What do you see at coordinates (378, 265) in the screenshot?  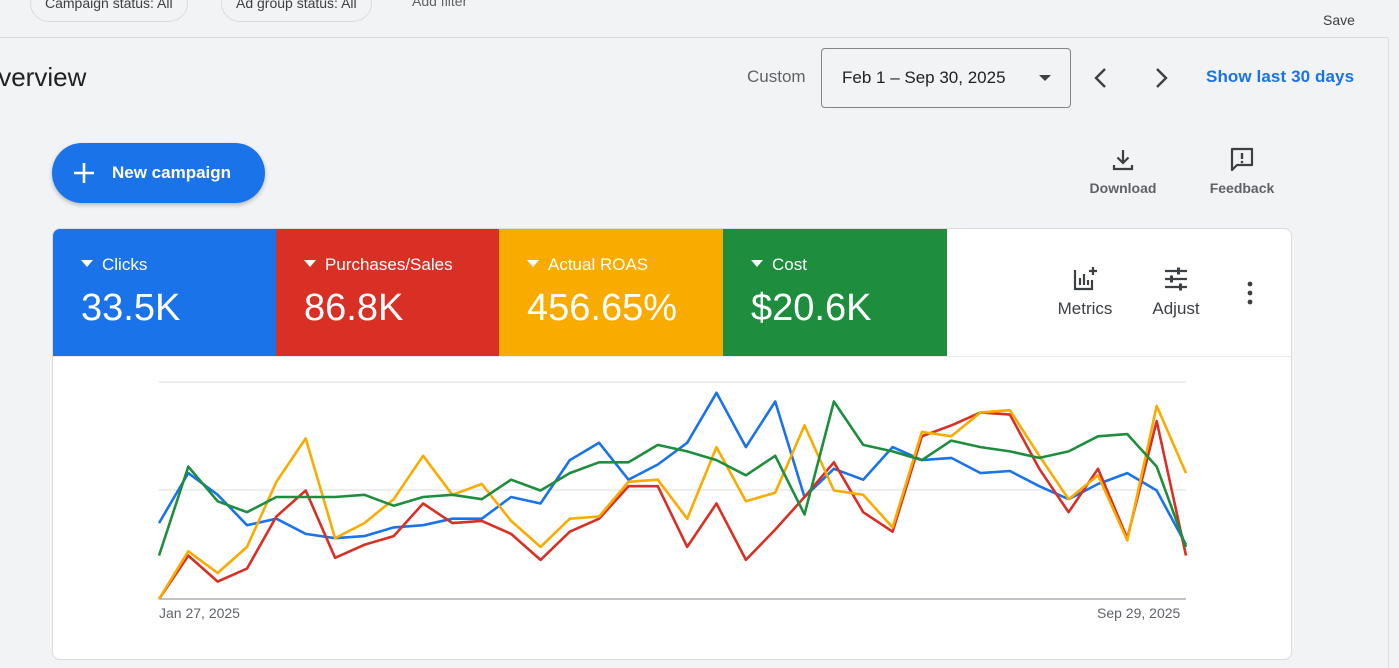 I see `scorecard-purchases-label: Purchases/Sales` at bounding box center [378, 265].